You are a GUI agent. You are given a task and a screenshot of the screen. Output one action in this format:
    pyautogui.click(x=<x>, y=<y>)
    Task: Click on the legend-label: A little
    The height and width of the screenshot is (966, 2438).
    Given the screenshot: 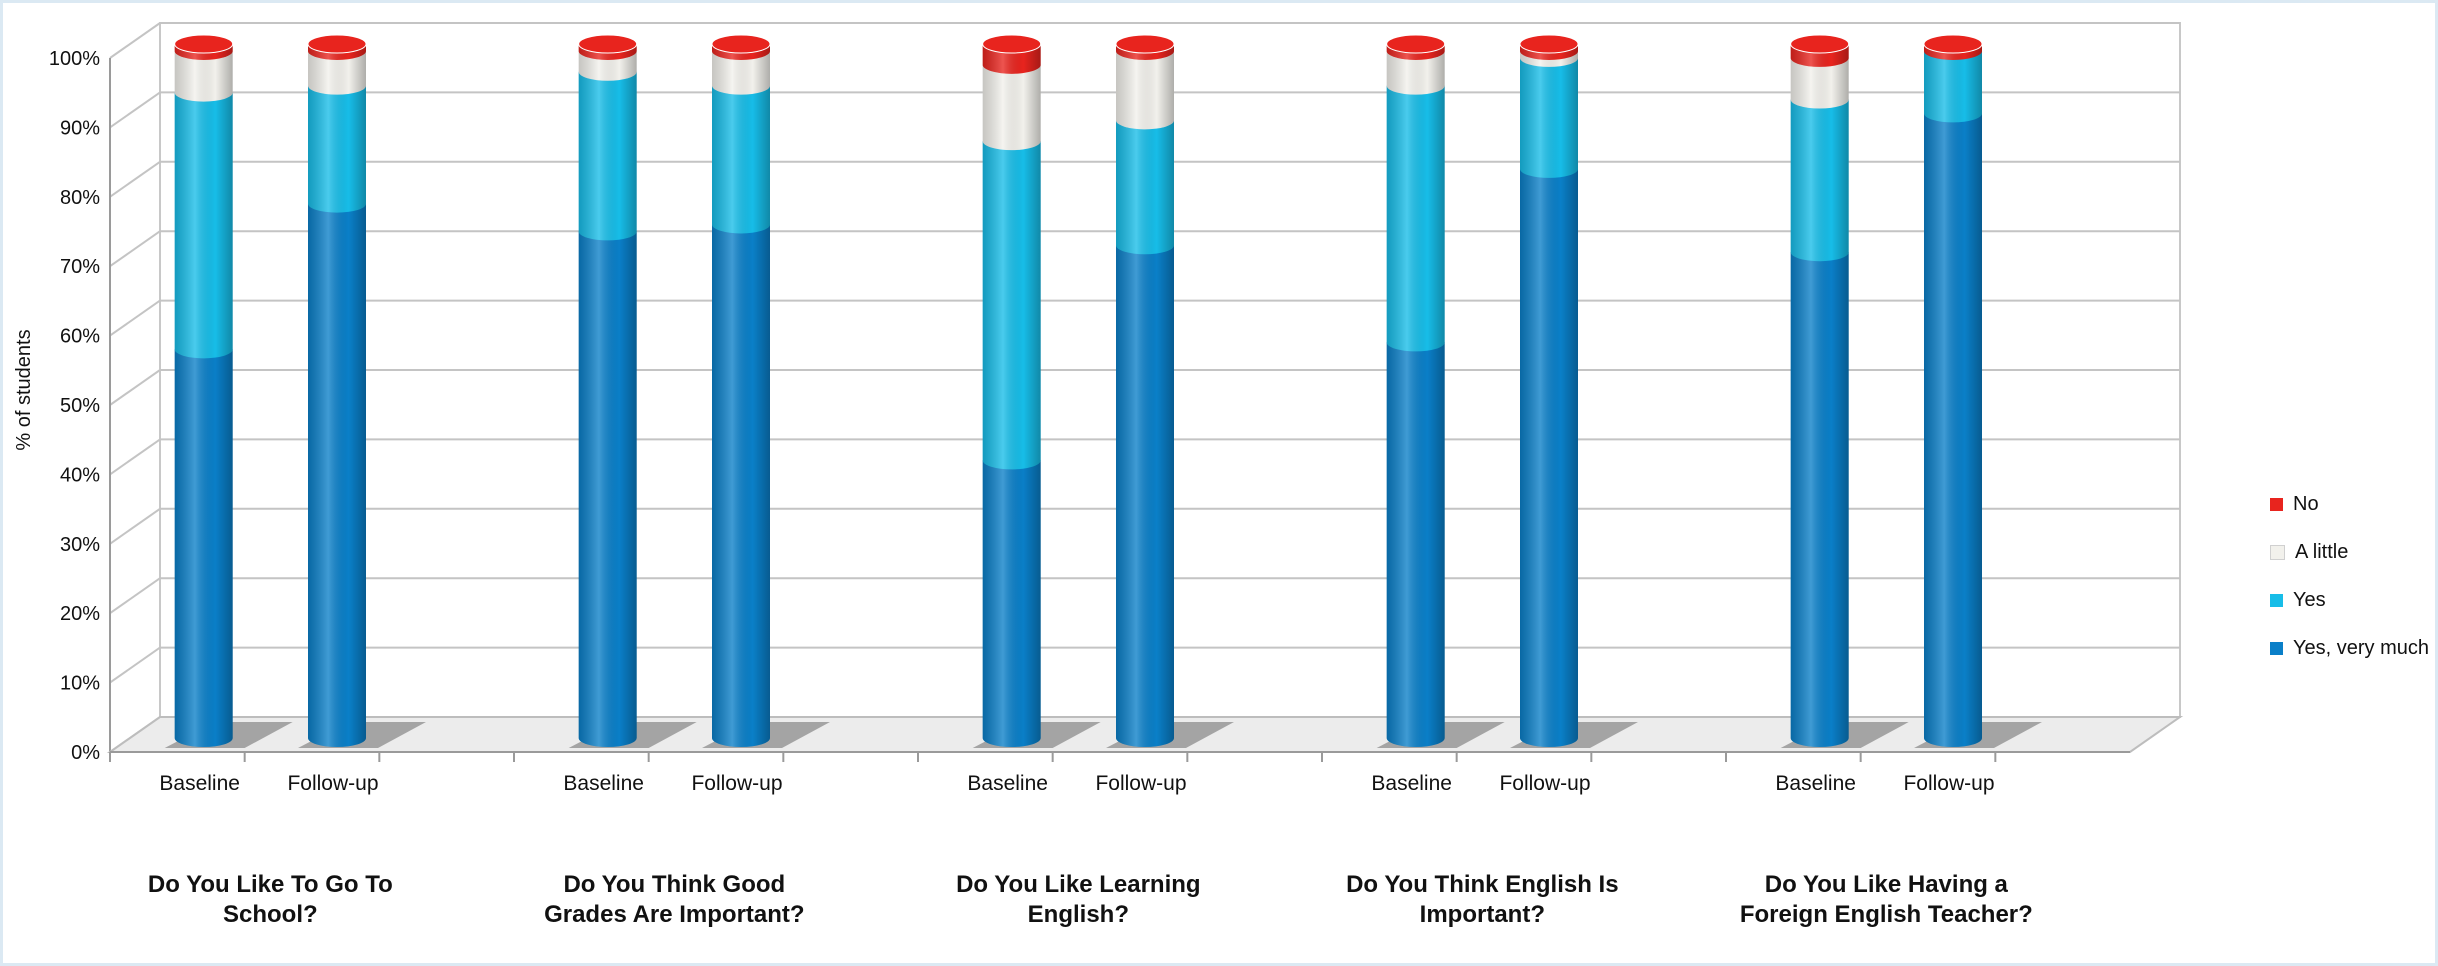 What is the action you would take?
    pyautogui.click(x=2322, y=551)
    